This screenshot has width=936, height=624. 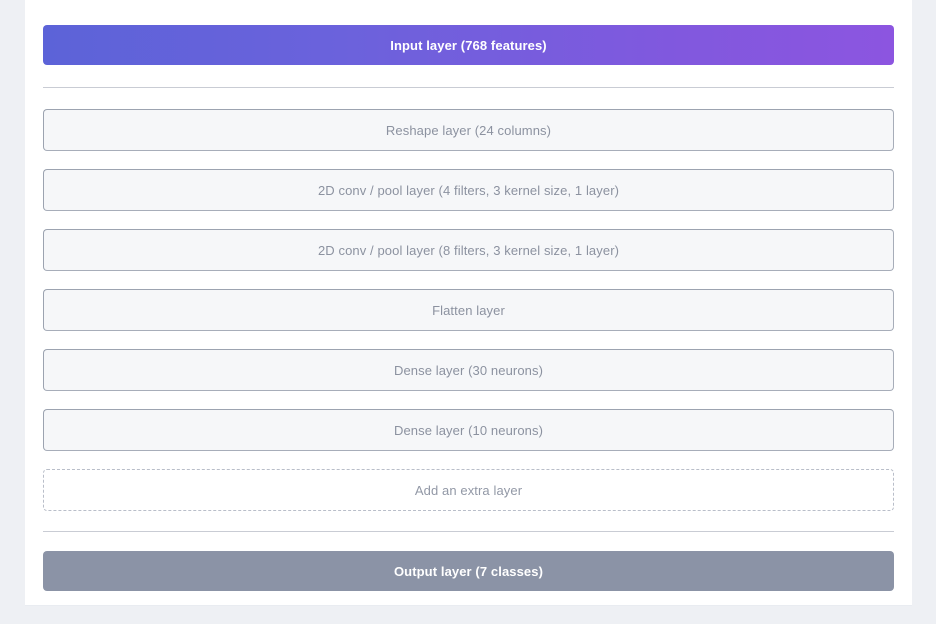 I want to click on input-layer-bar: Input layer (768 features), so click(x=468, y=45).